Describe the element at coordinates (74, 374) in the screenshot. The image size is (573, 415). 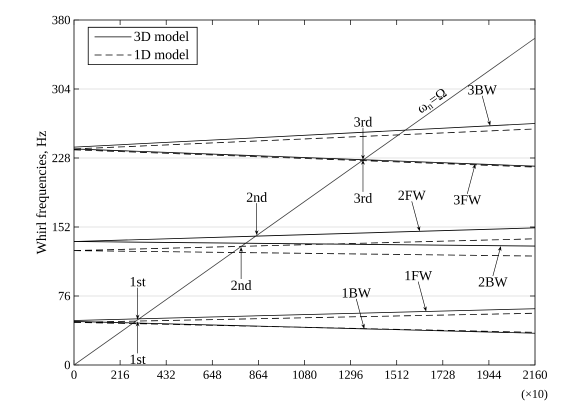
I see `x-tick-label: 0` at that location.